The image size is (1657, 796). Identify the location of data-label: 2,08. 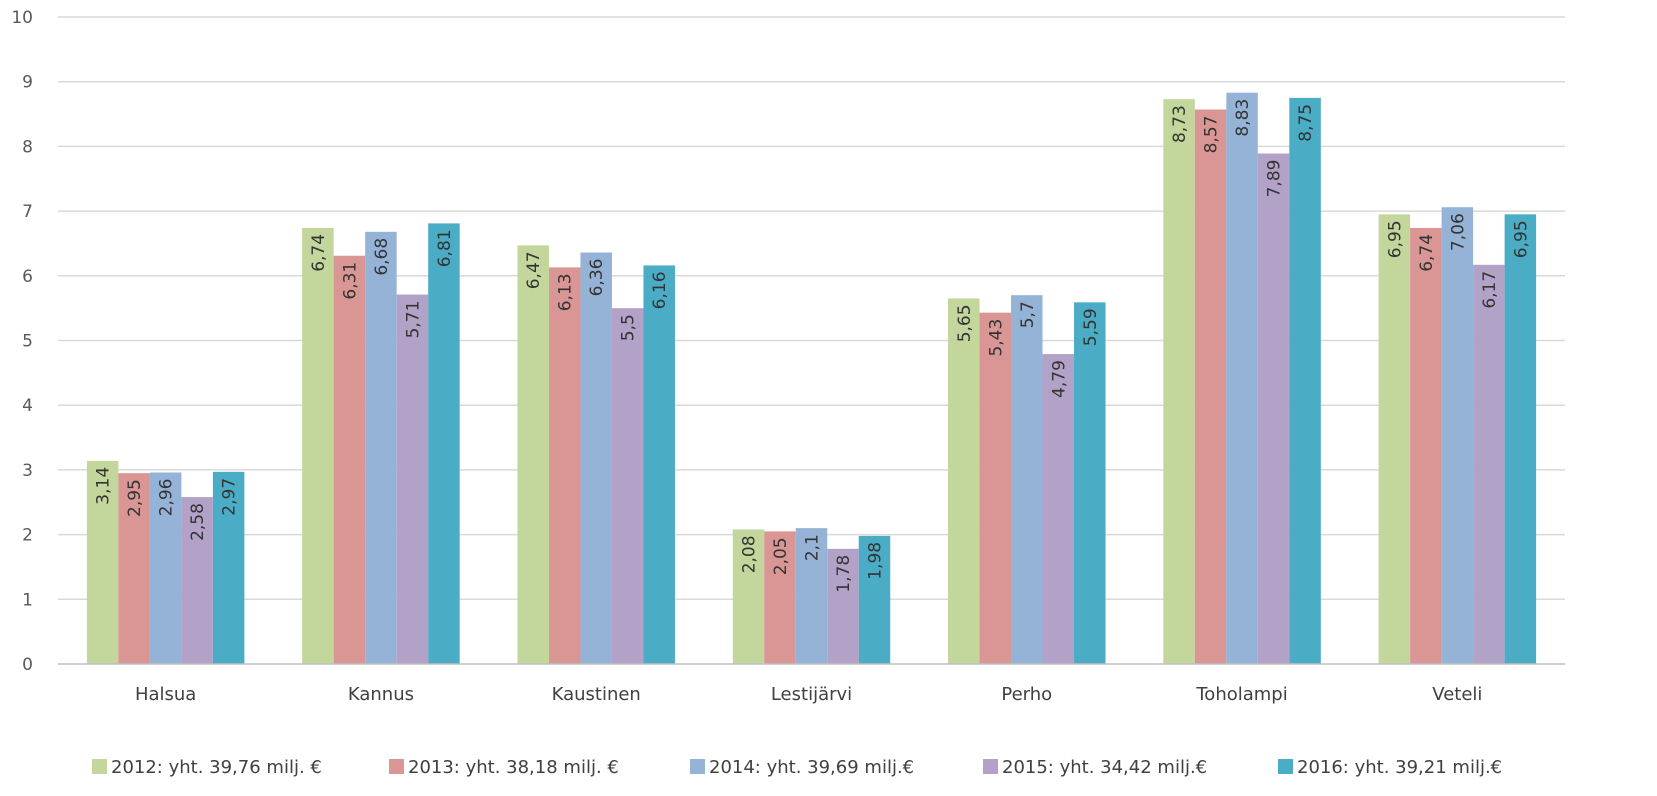
(750, 554).